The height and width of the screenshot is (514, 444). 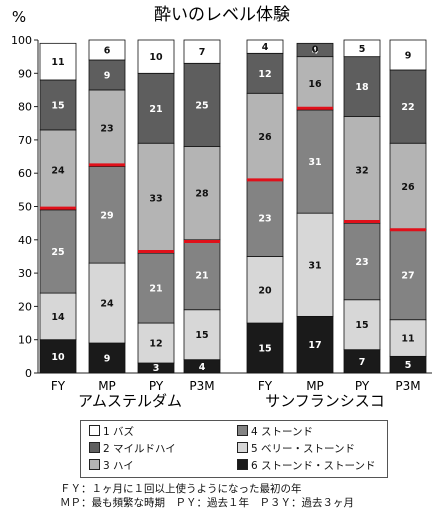 I want to click on data-label: 18, so click(x=362, y=87).